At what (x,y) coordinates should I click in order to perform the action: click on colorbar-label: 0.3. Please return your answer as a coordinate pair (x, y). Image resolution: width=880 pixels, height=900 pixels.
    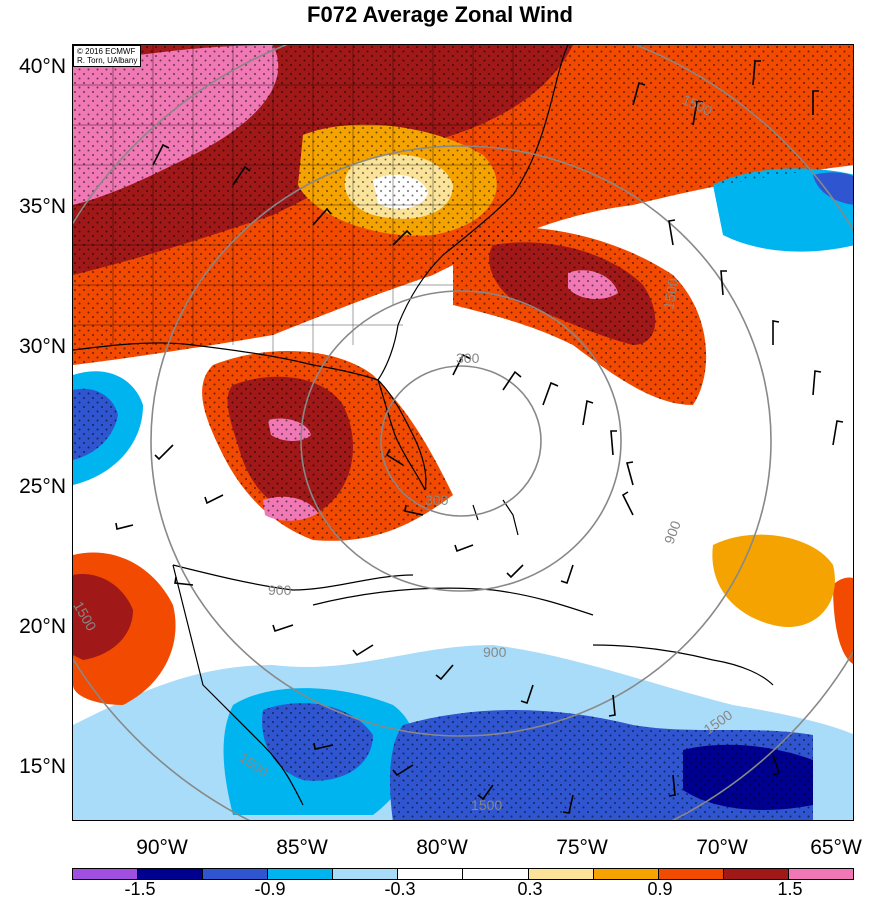
    Looking at the image, I should click on (530, 889).